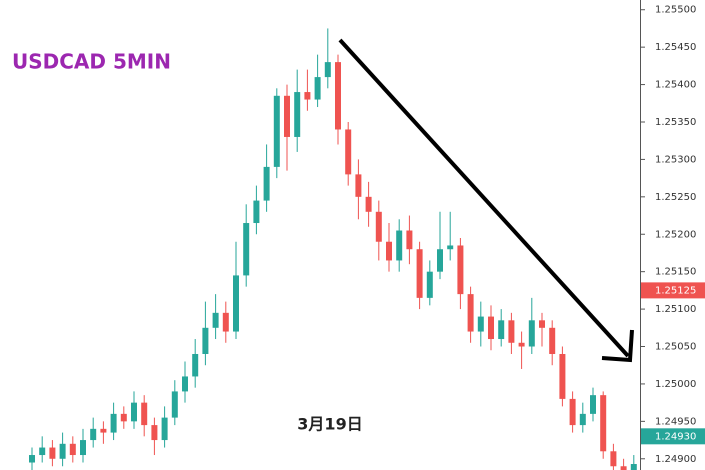 The width and height of the screenshot is (705, 470). I want to click on price-tag-label: 1.25125, so click(675, 290).